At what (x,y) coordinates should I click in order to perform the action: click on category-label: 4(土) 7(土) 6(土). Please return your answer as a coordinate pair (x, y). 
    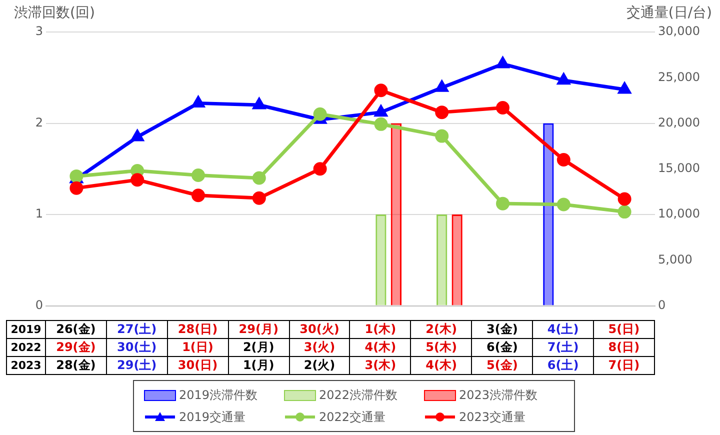
    Looking at the image, I should click on (563, 347).